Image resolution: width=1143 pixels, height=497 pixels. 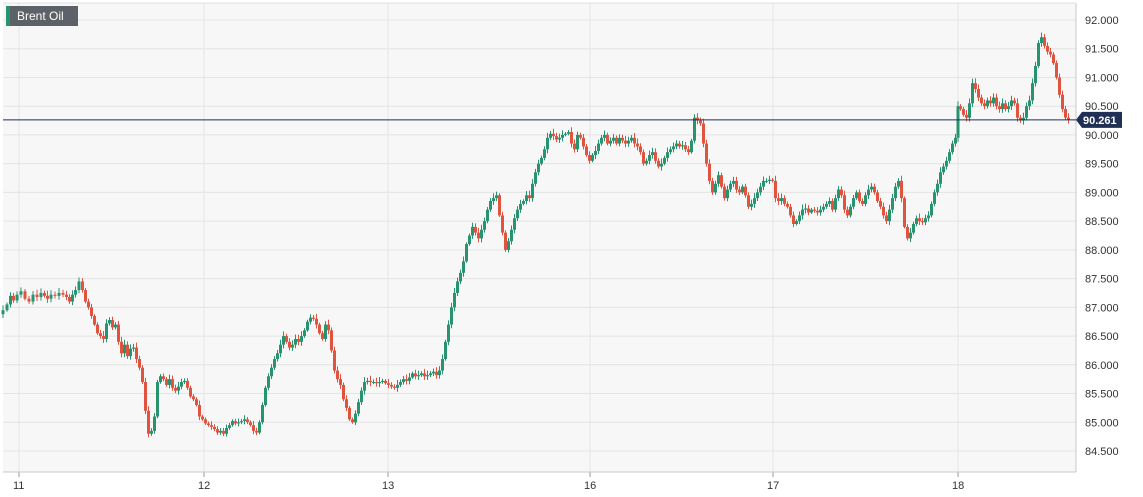 I want to click on x-tick-label: 18, so click(x=958, y=486).